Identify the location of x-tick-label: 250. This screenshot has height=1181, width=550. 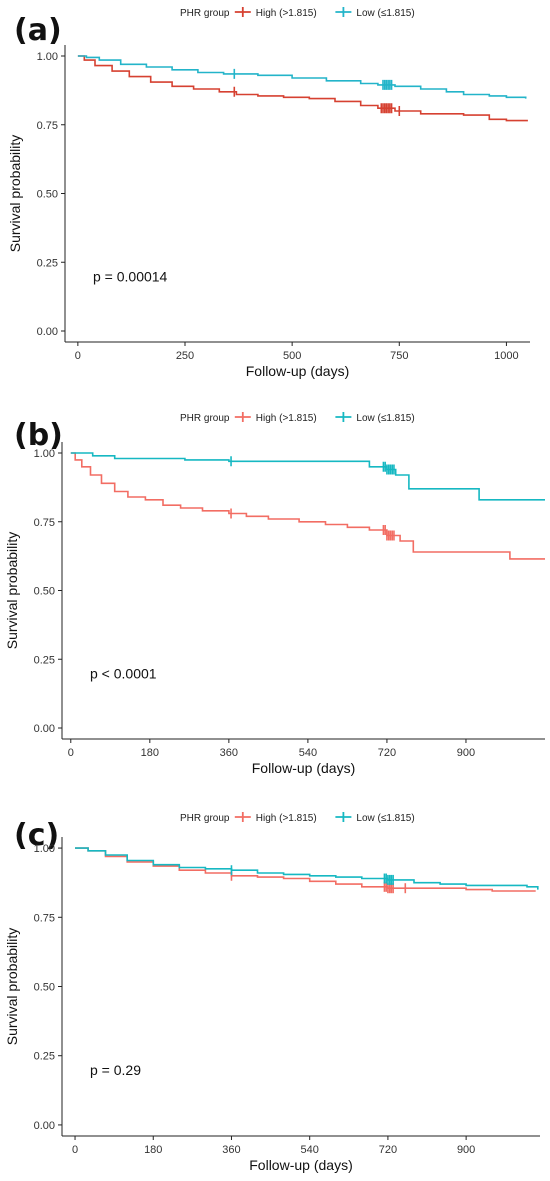
(185, 356).